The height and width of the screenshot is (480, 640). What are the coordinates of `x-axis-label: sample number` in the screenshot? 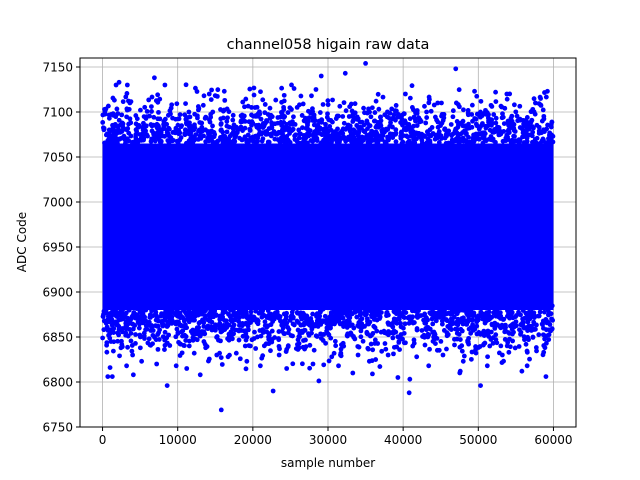 It's located at (328, 463).